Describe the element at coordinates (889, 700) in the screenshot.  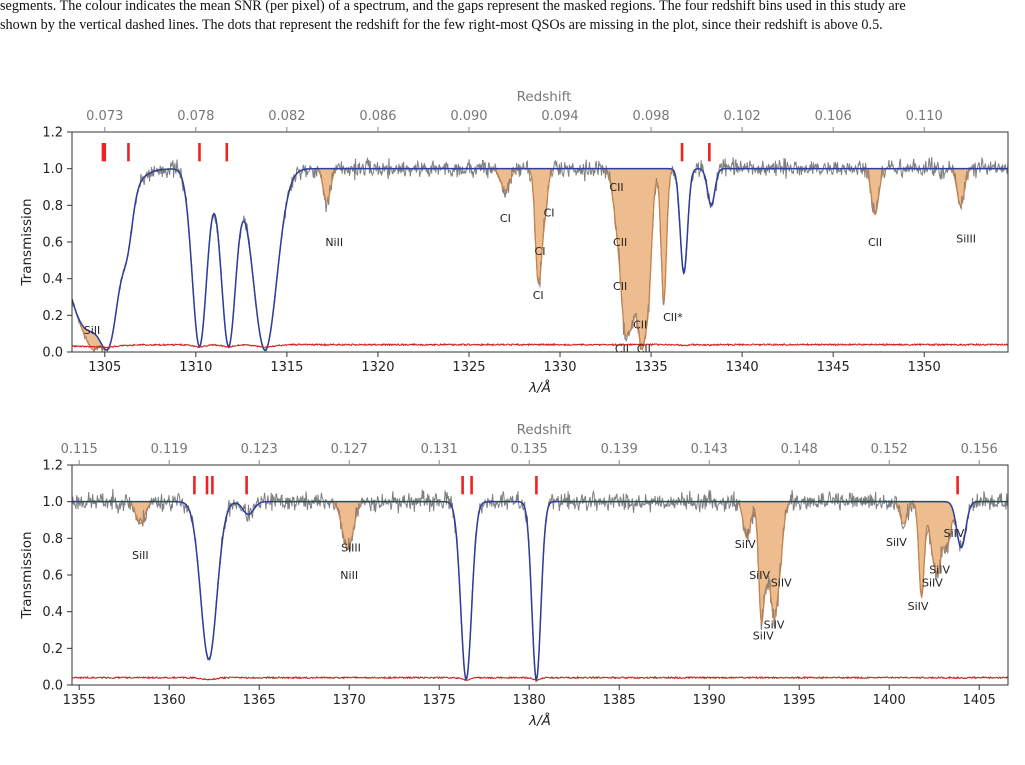
I see `x-tick-label: 1400` at that location.